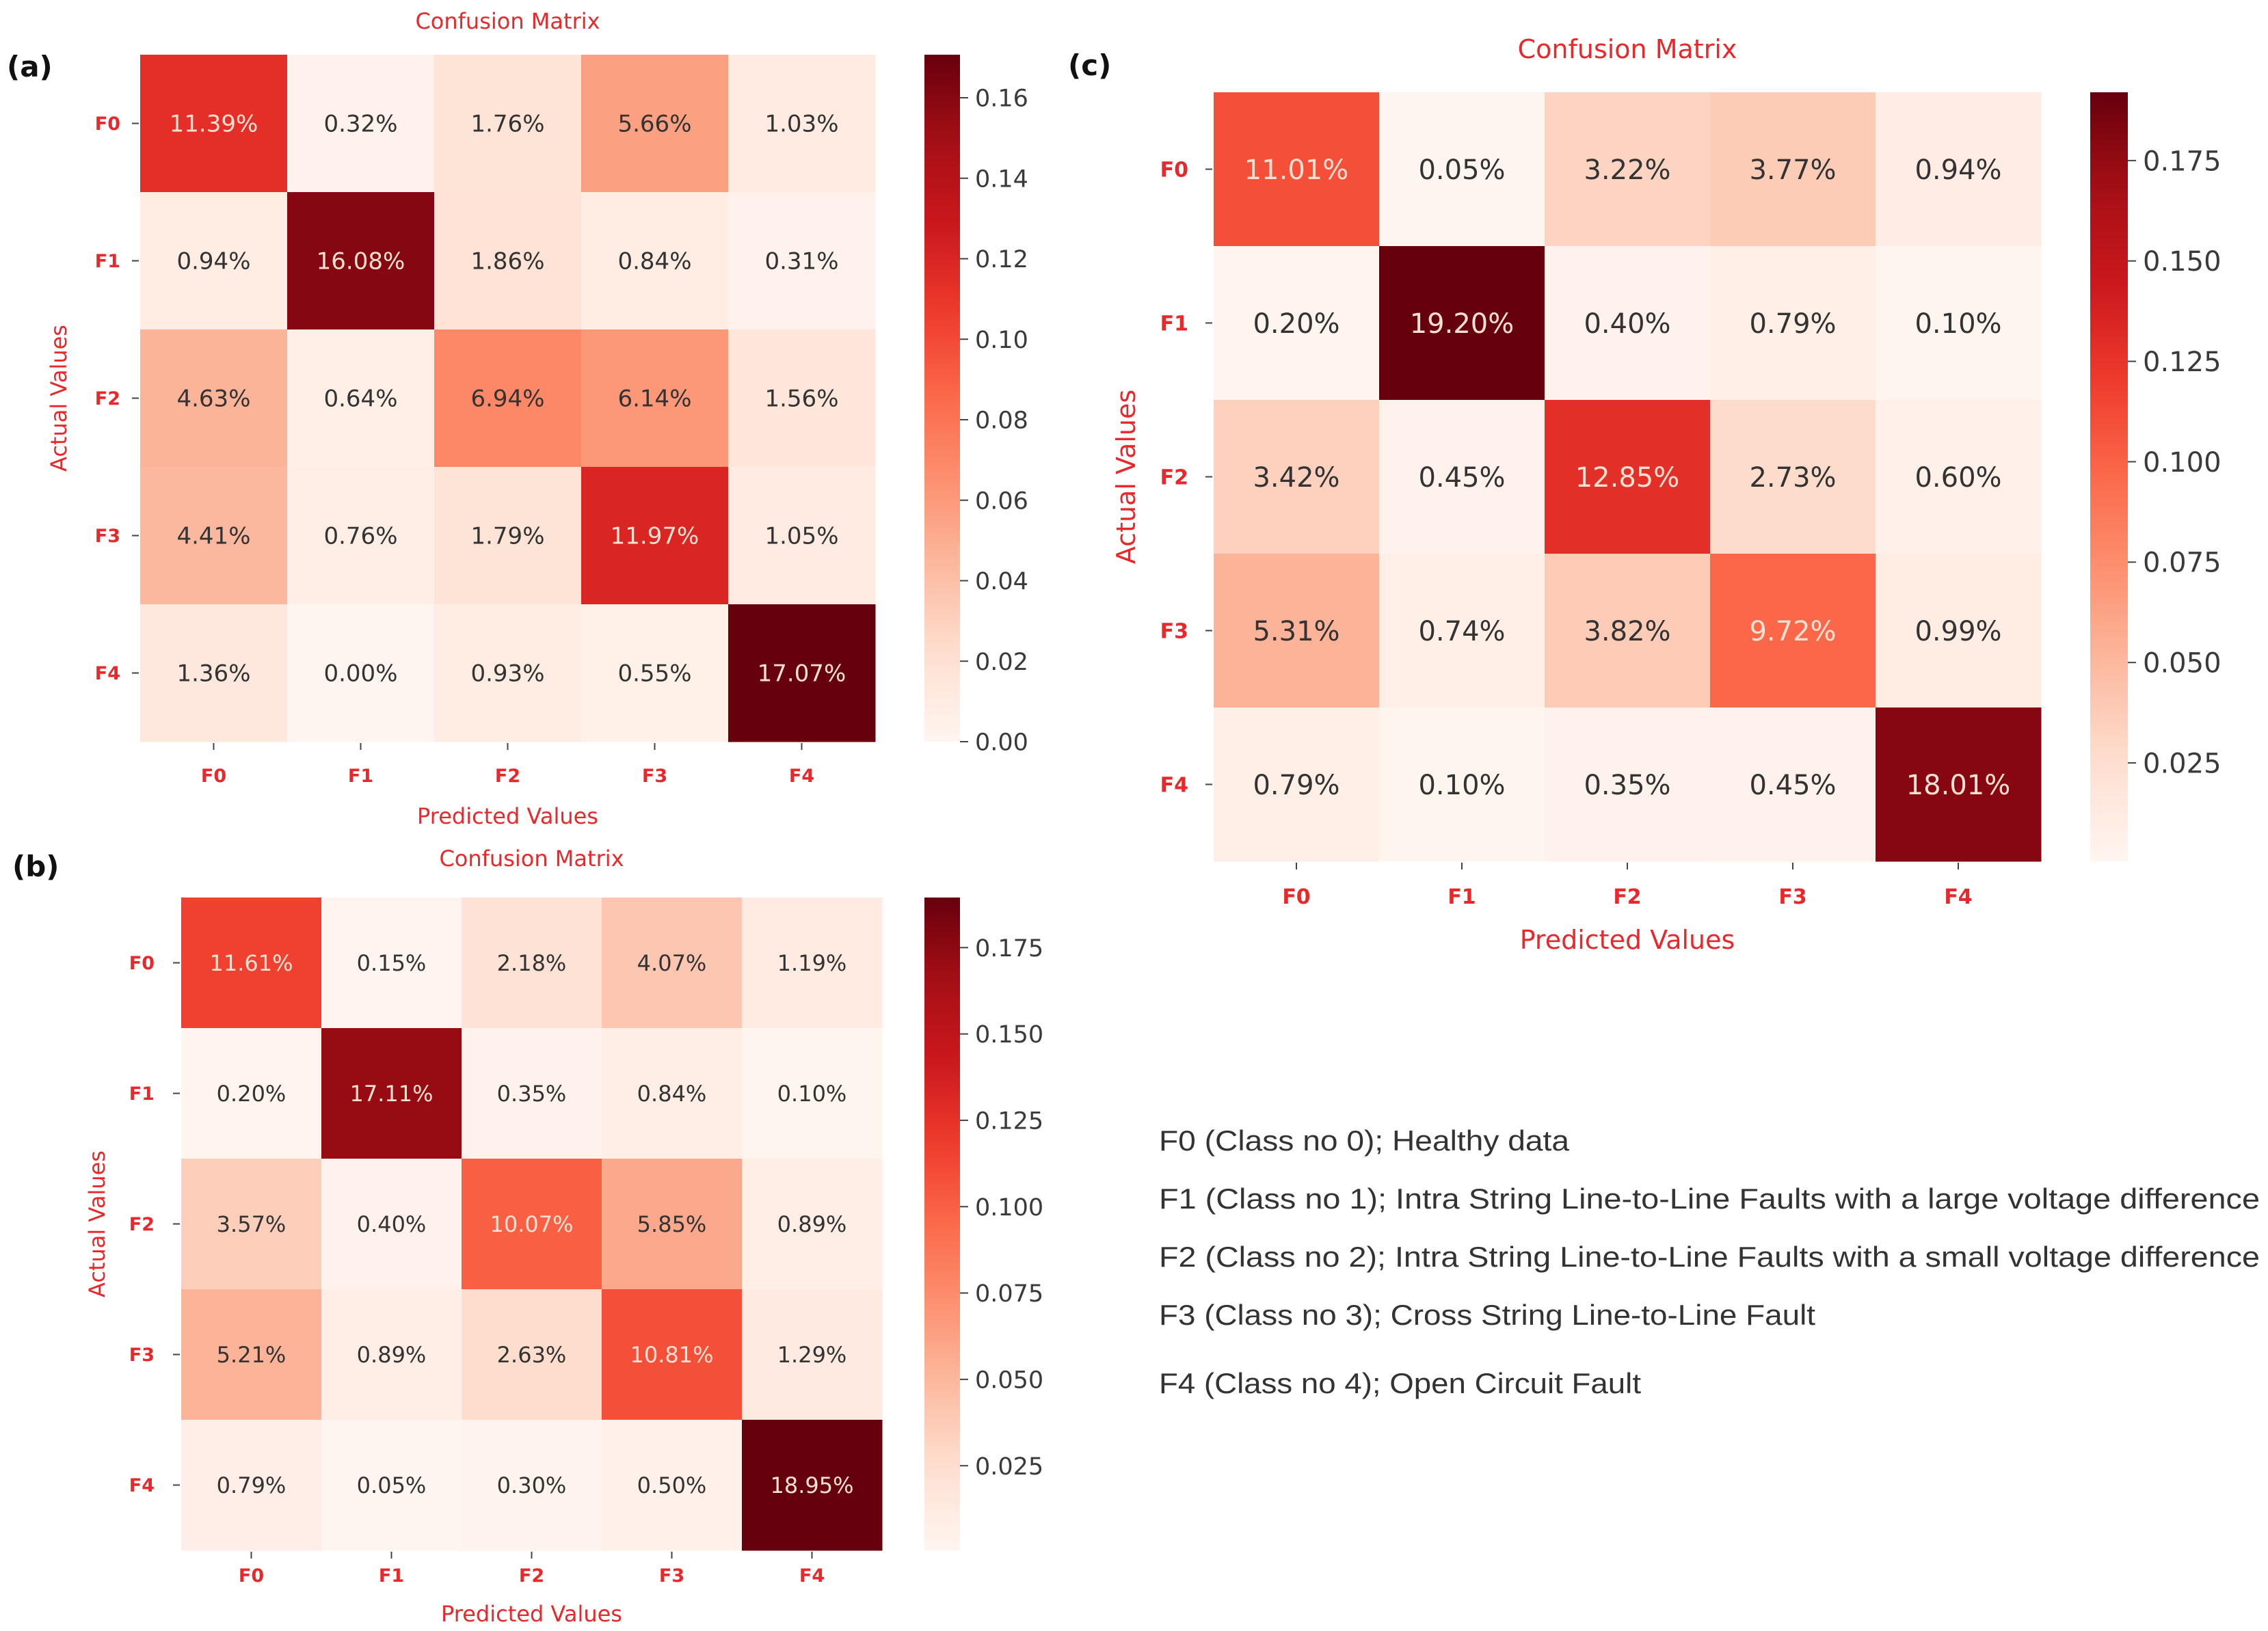  I want to click on cell-value-label: 3.82%, so click(1627, 631).